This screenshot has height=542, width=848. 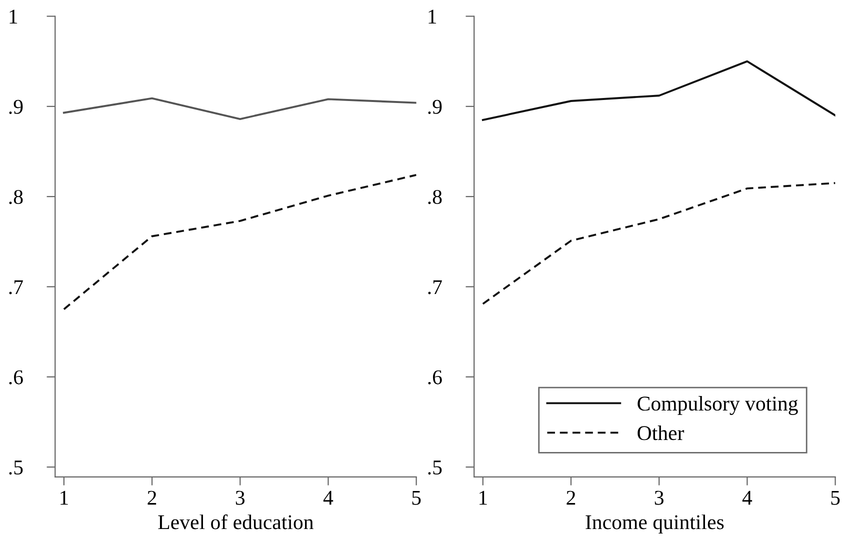 What do you see at coordinates (236, 522) in the screenshot?
I see `x-axis-title: Level of education` at bounding box center [236, 522].